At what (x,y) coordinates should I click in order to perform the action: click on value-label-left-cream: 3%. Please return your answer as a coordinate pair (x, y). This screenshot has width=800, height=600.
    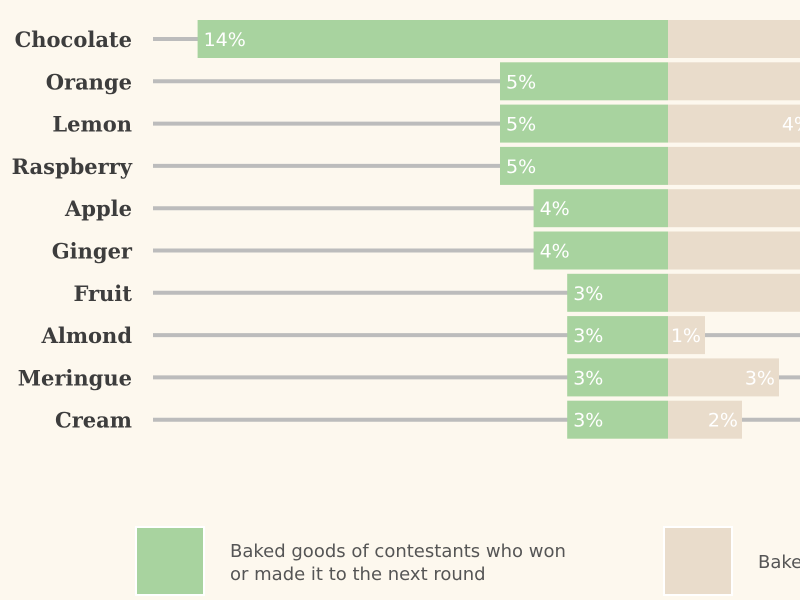
    Looking at the image, I should click on (588, 421).